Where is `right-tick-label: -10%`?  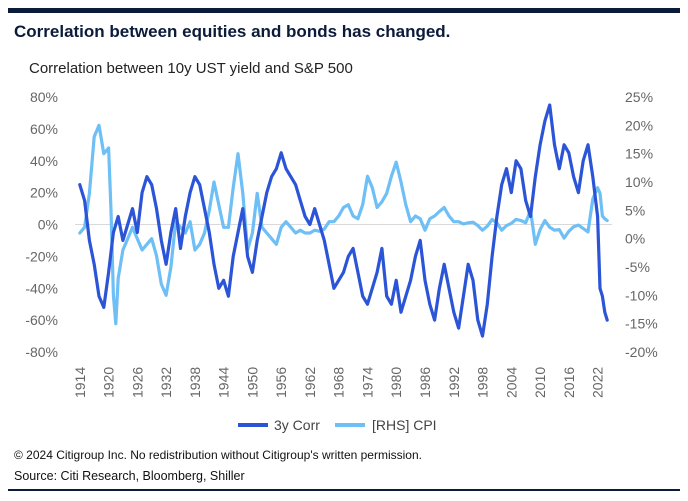 right-tick-label: -10% is located at coordinates (641, 295).